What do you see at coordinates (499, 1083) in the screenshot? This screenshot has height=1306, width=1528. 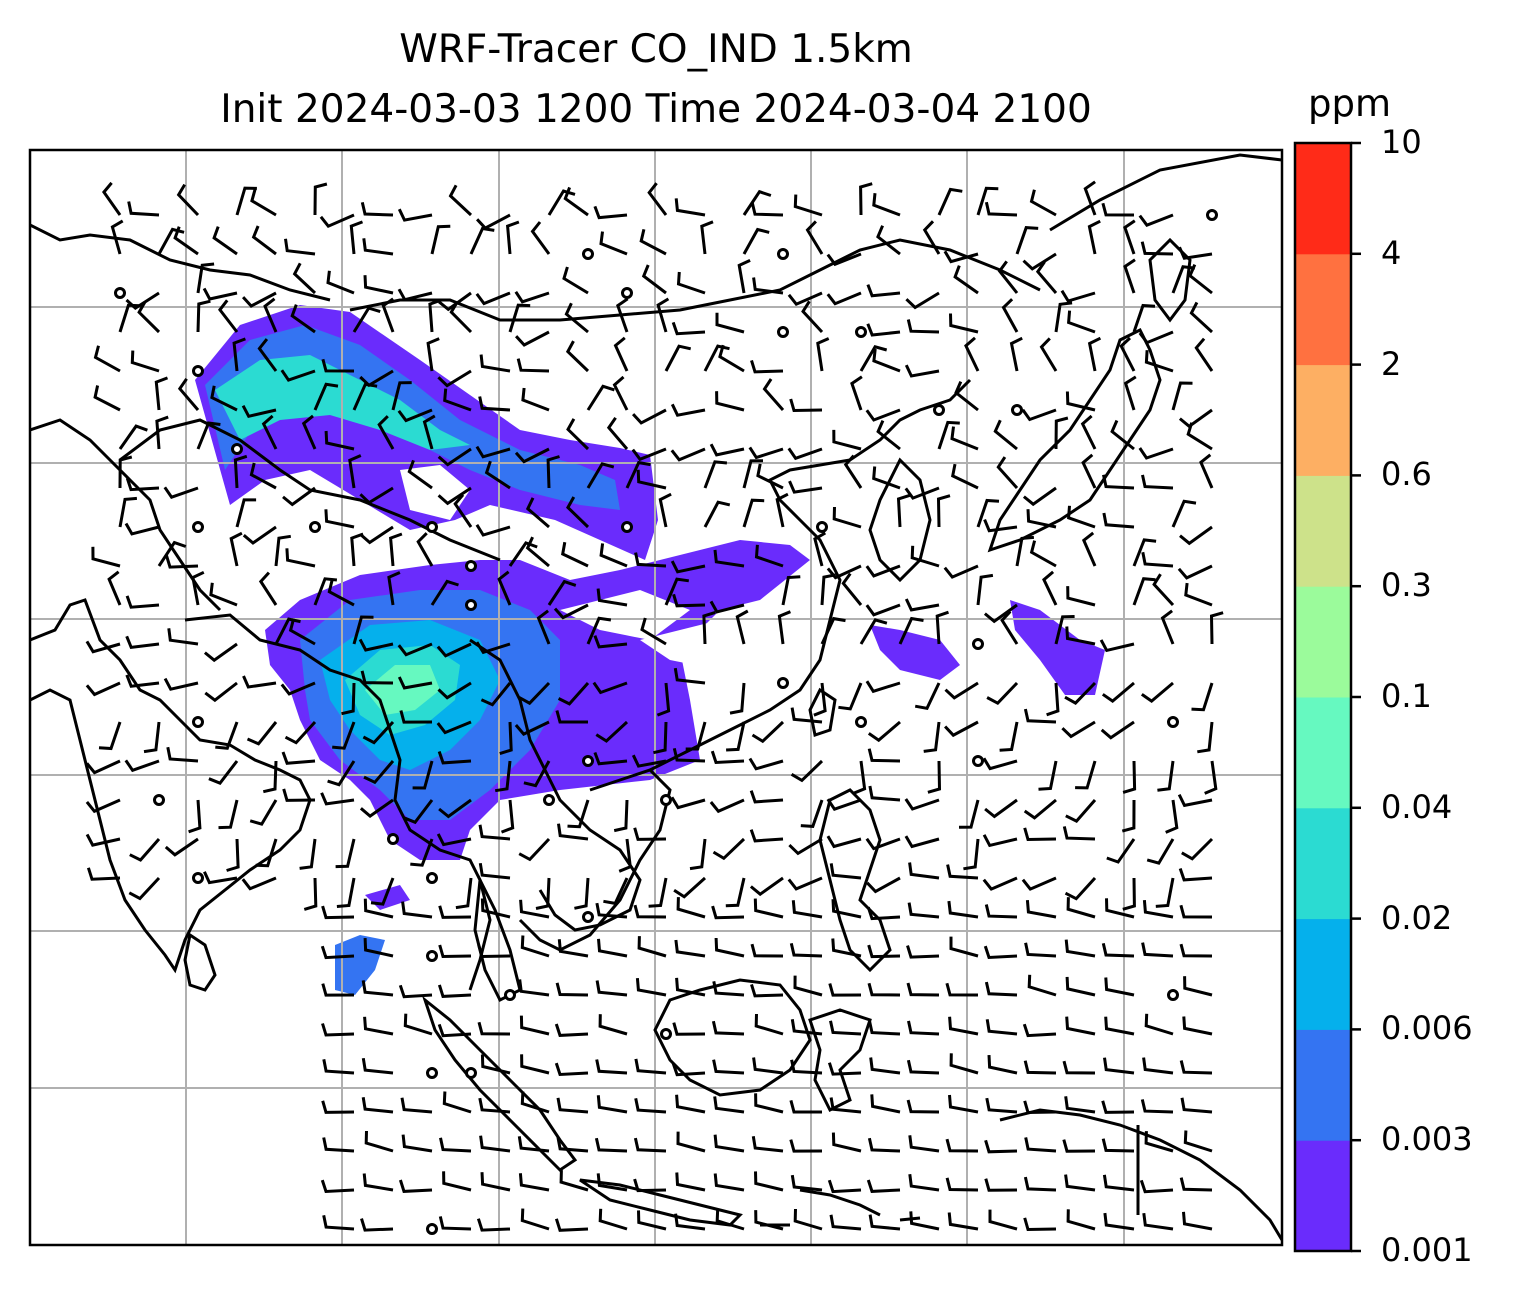 I see `coast-sumatra` at bounding box center [499, 1083].